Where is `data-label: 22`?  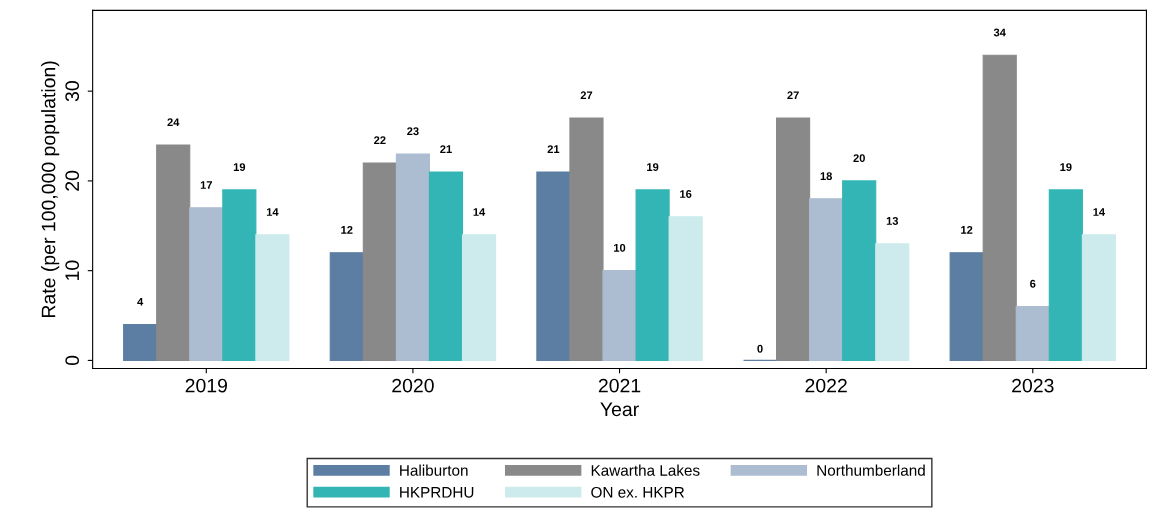 data-label: 22 is located at coordinates (380, 140).